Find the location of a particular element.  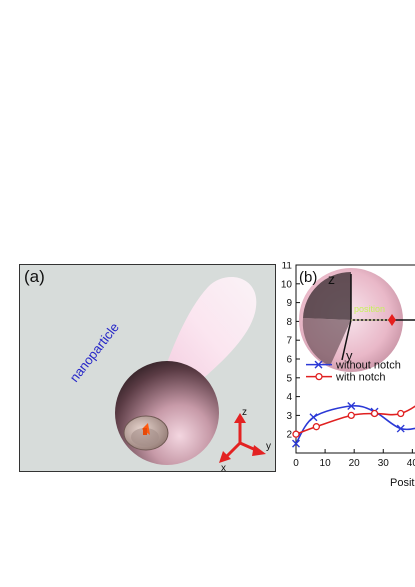

y-tick-label-3: 3 is located at coordinates (289, 416).